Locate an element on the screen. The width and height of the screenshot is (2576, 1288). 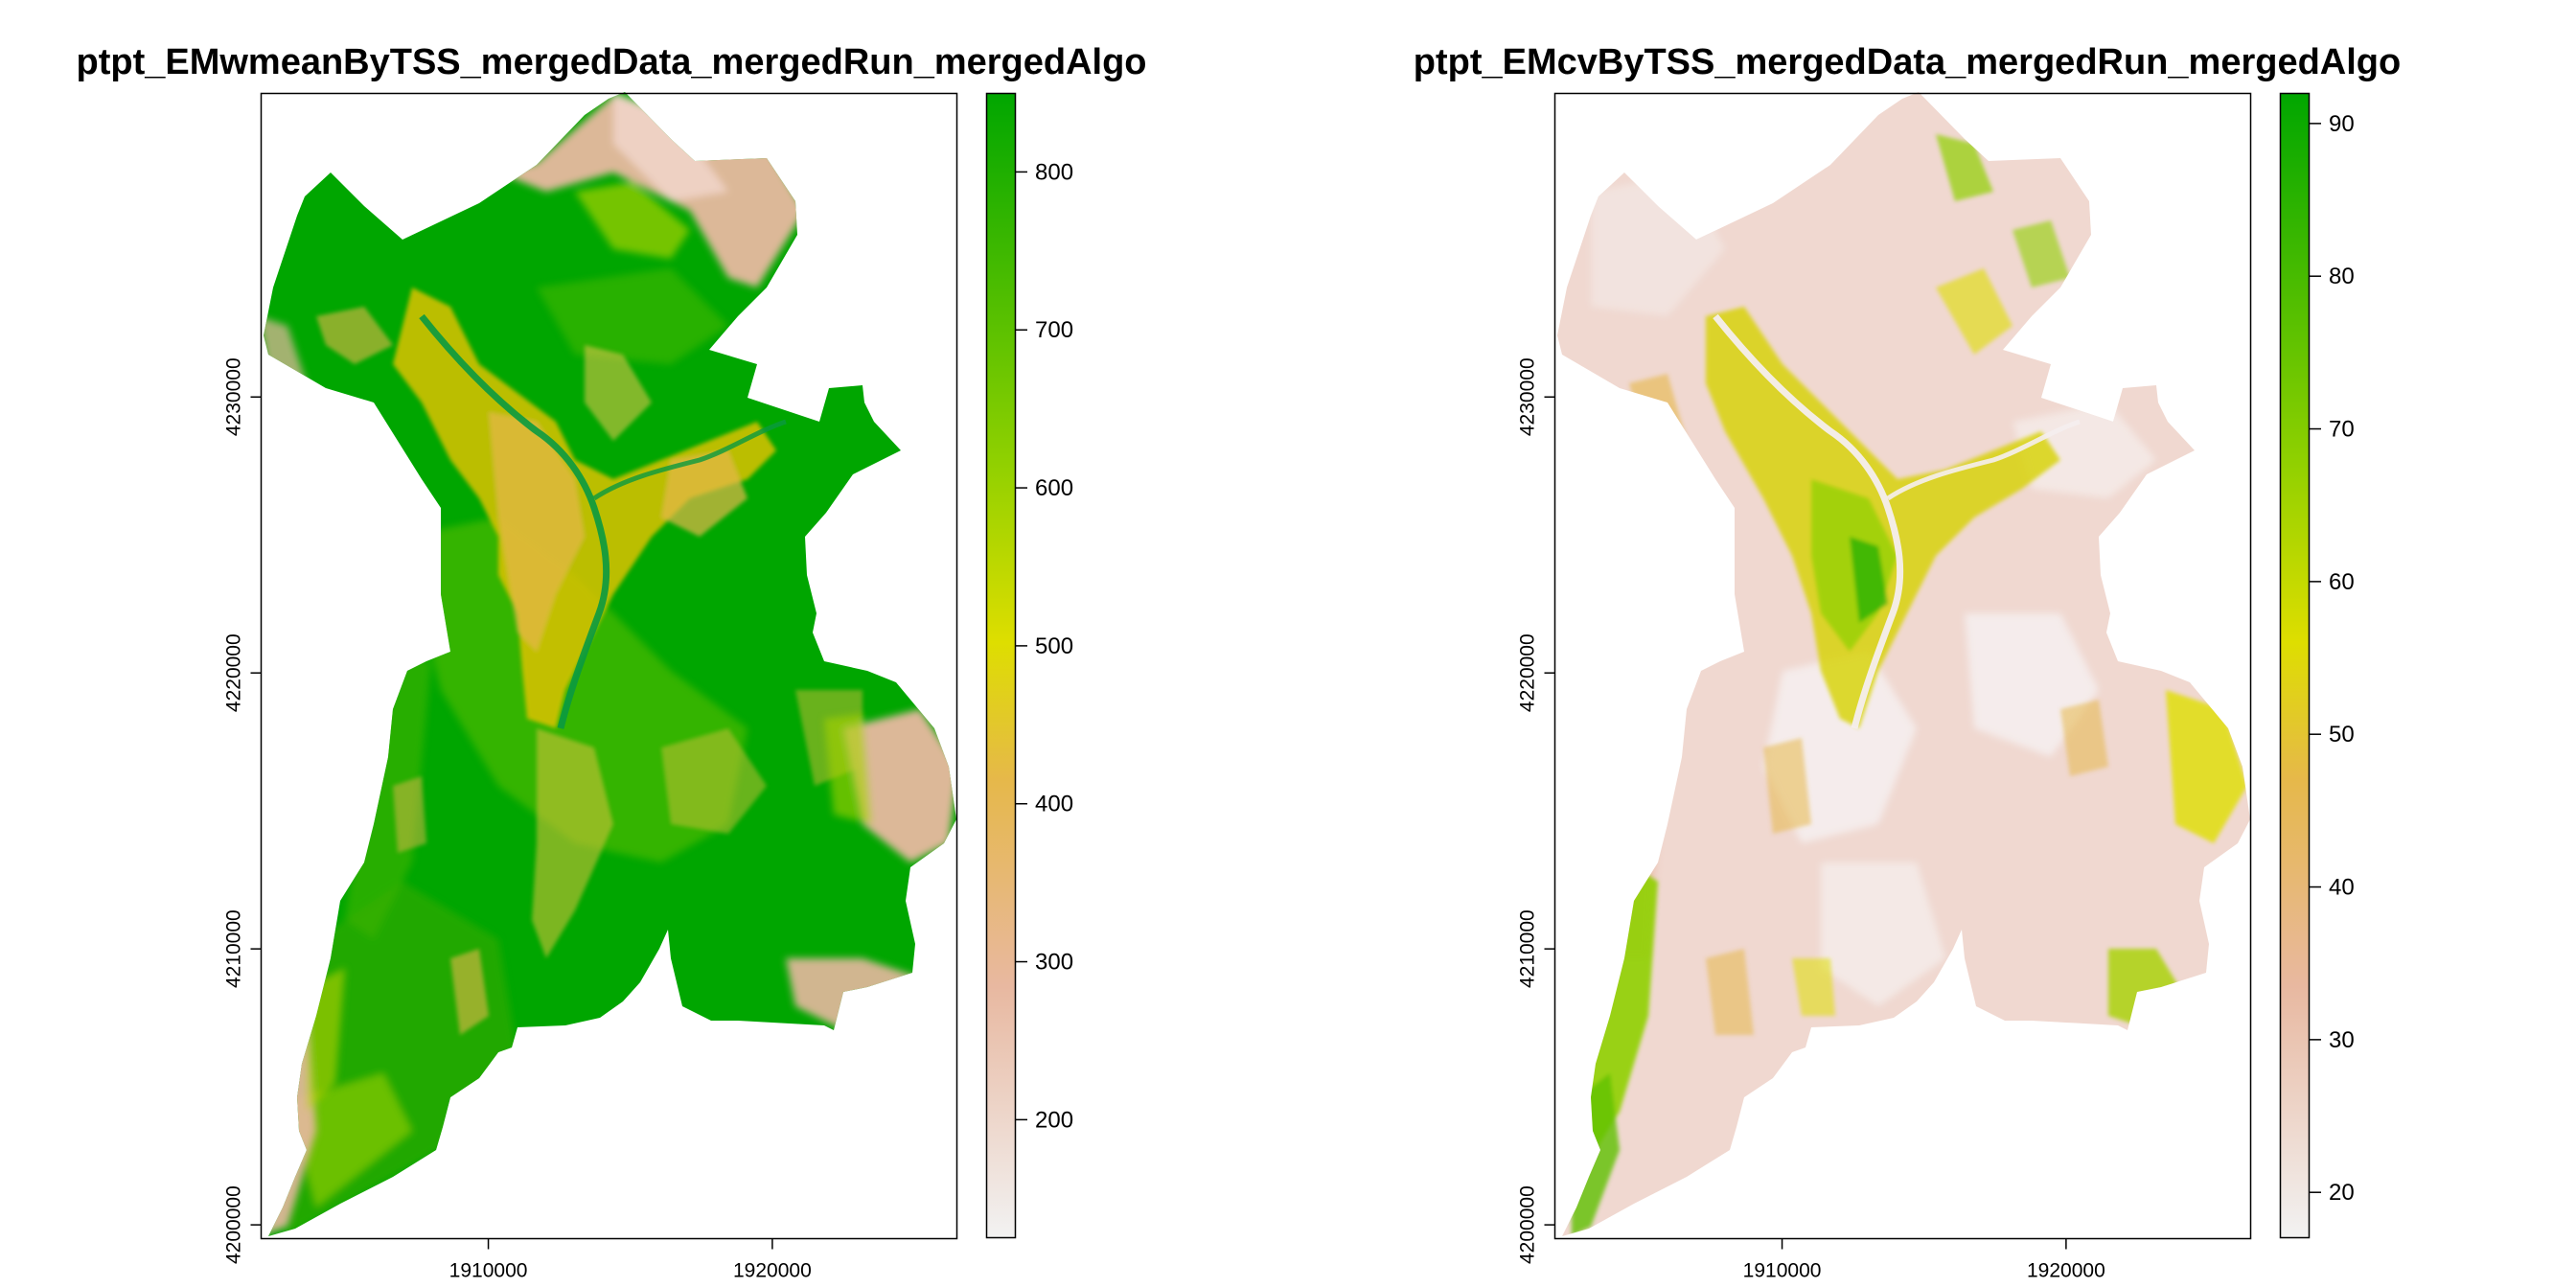
color-legend: 20 30 40 50 60 70 80 90 is located at coordinates (2317, 665).